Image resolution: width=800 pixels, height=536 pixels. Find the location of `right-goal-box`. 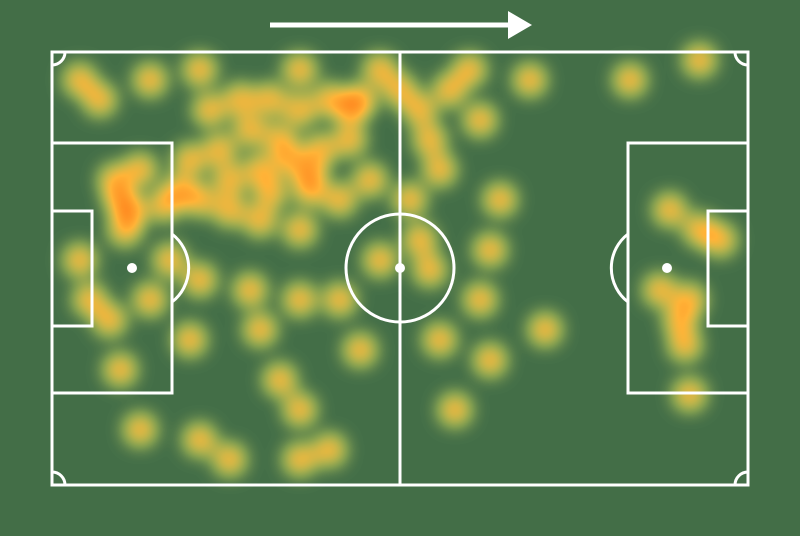

right-goal-box is located at coordinates (728, 268).